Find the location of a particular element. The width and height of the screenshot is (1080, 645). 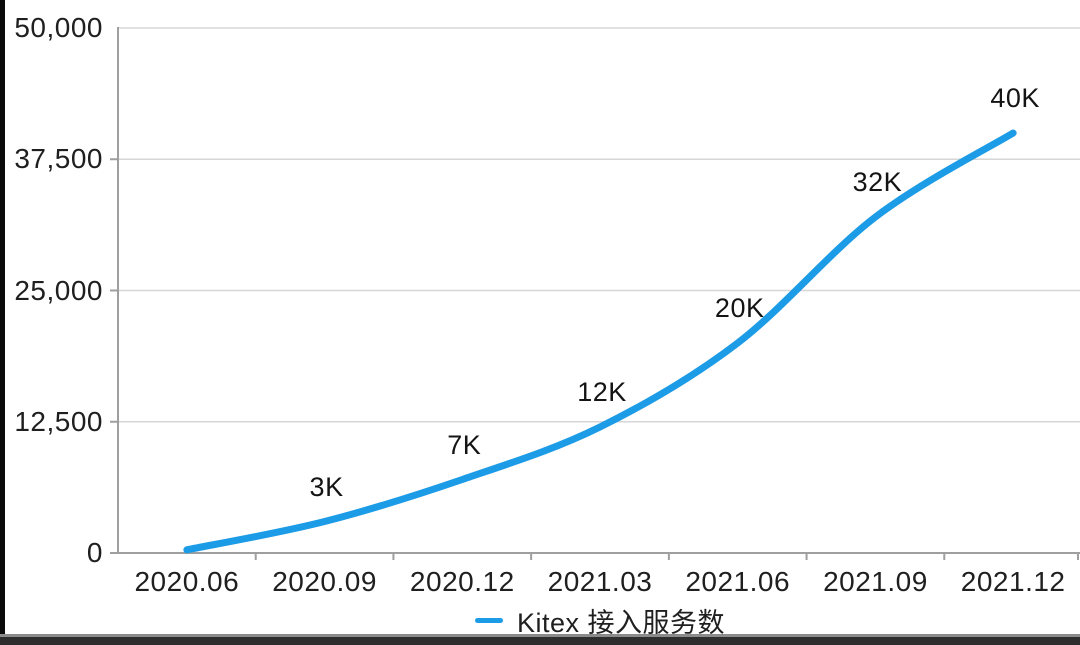

x-tick-label: 2020.06 is located at coordinates (187, 581).